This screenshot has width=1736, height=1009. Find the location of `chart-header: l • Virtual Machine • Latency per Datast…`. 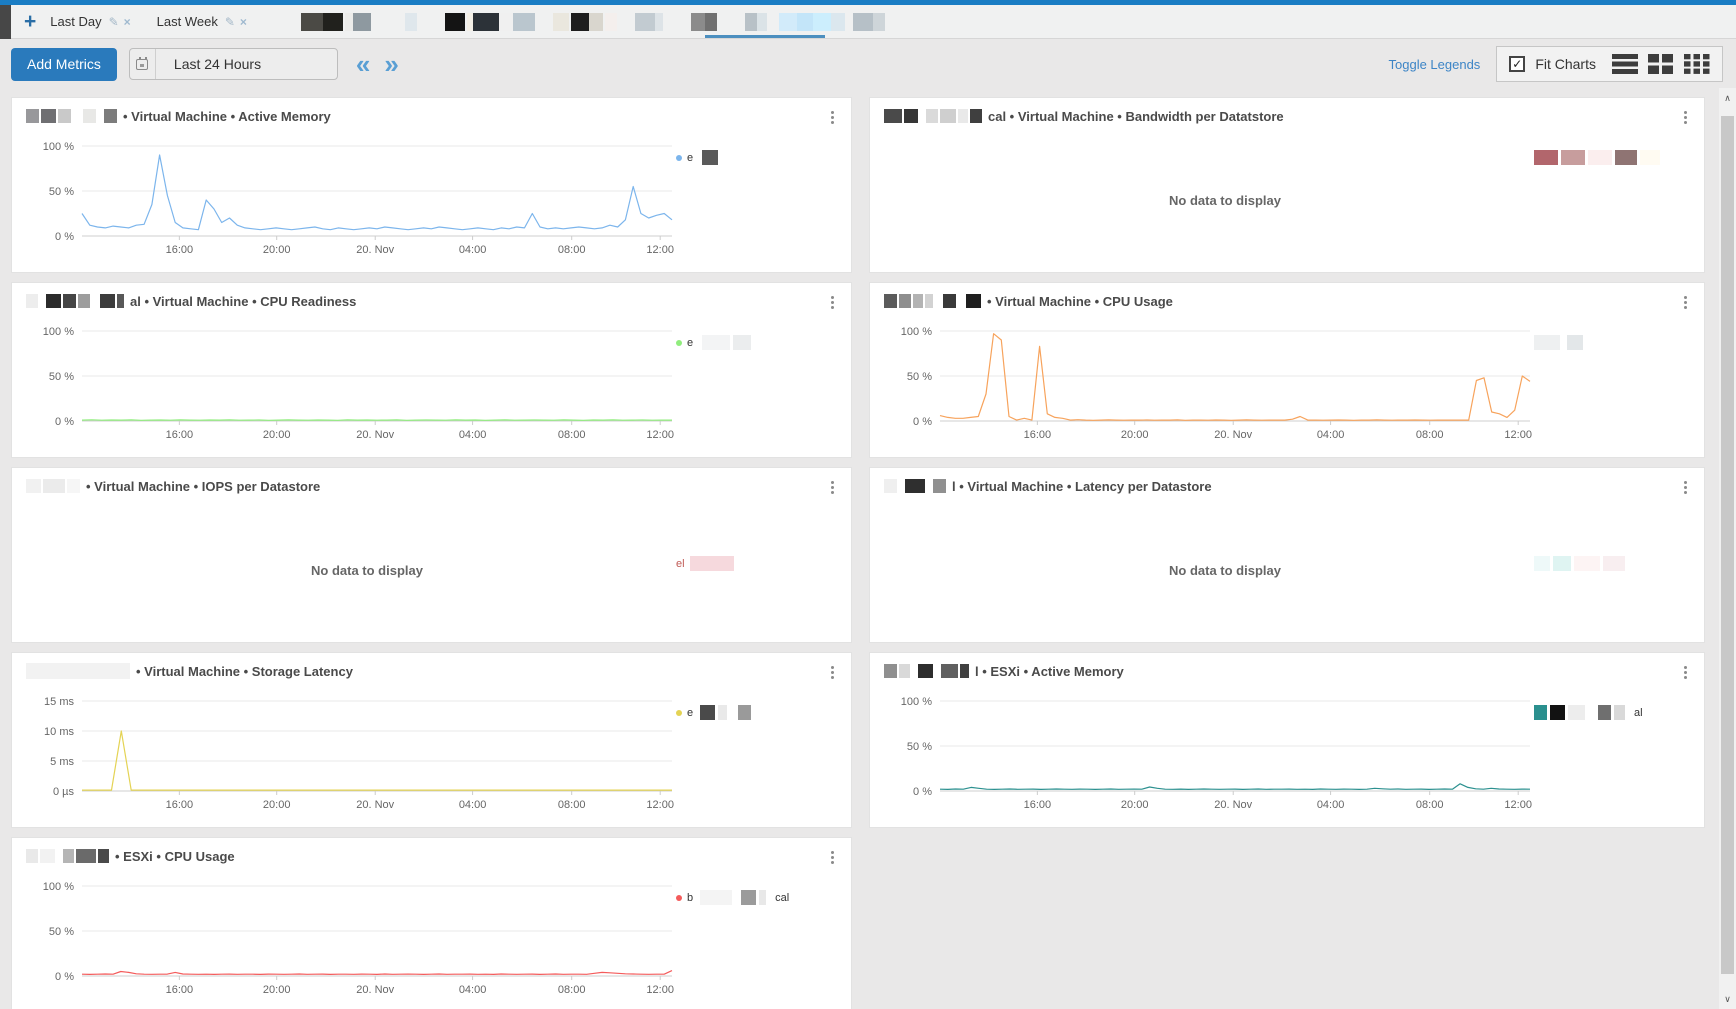

chart-header: l • Virtual Machine • Latency per Datast… is located at coordinates (1276, 486).